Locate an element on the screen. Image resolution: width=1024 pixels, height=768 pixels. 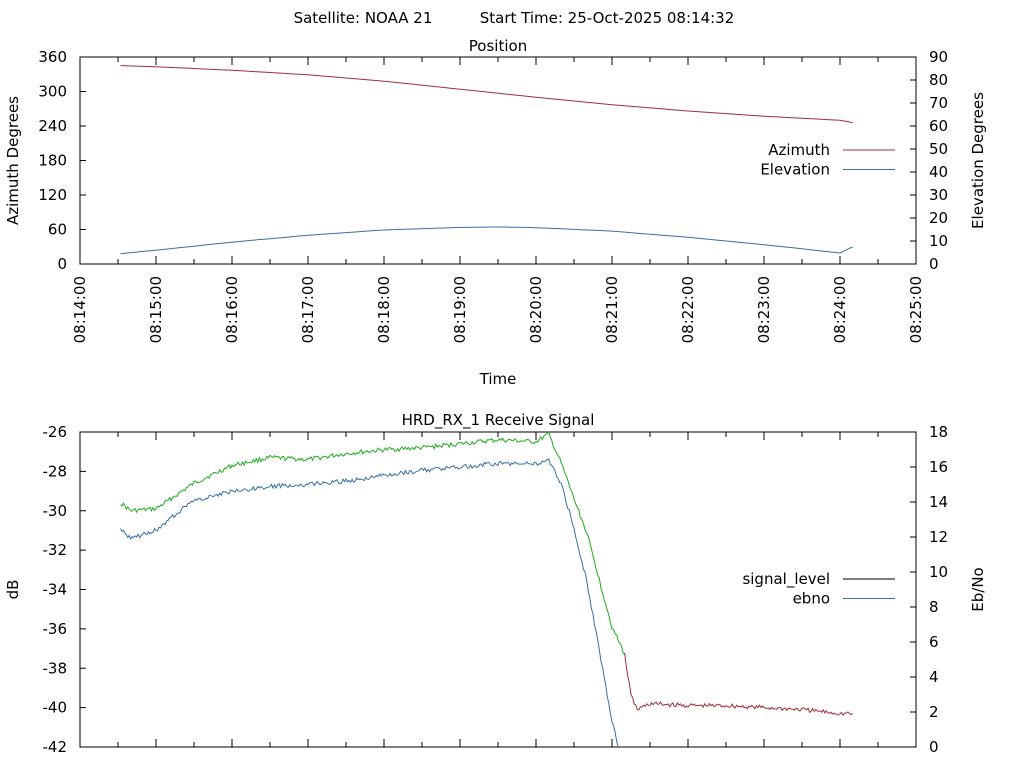
legend-label: Elevation is located at coordinates (795, 170).